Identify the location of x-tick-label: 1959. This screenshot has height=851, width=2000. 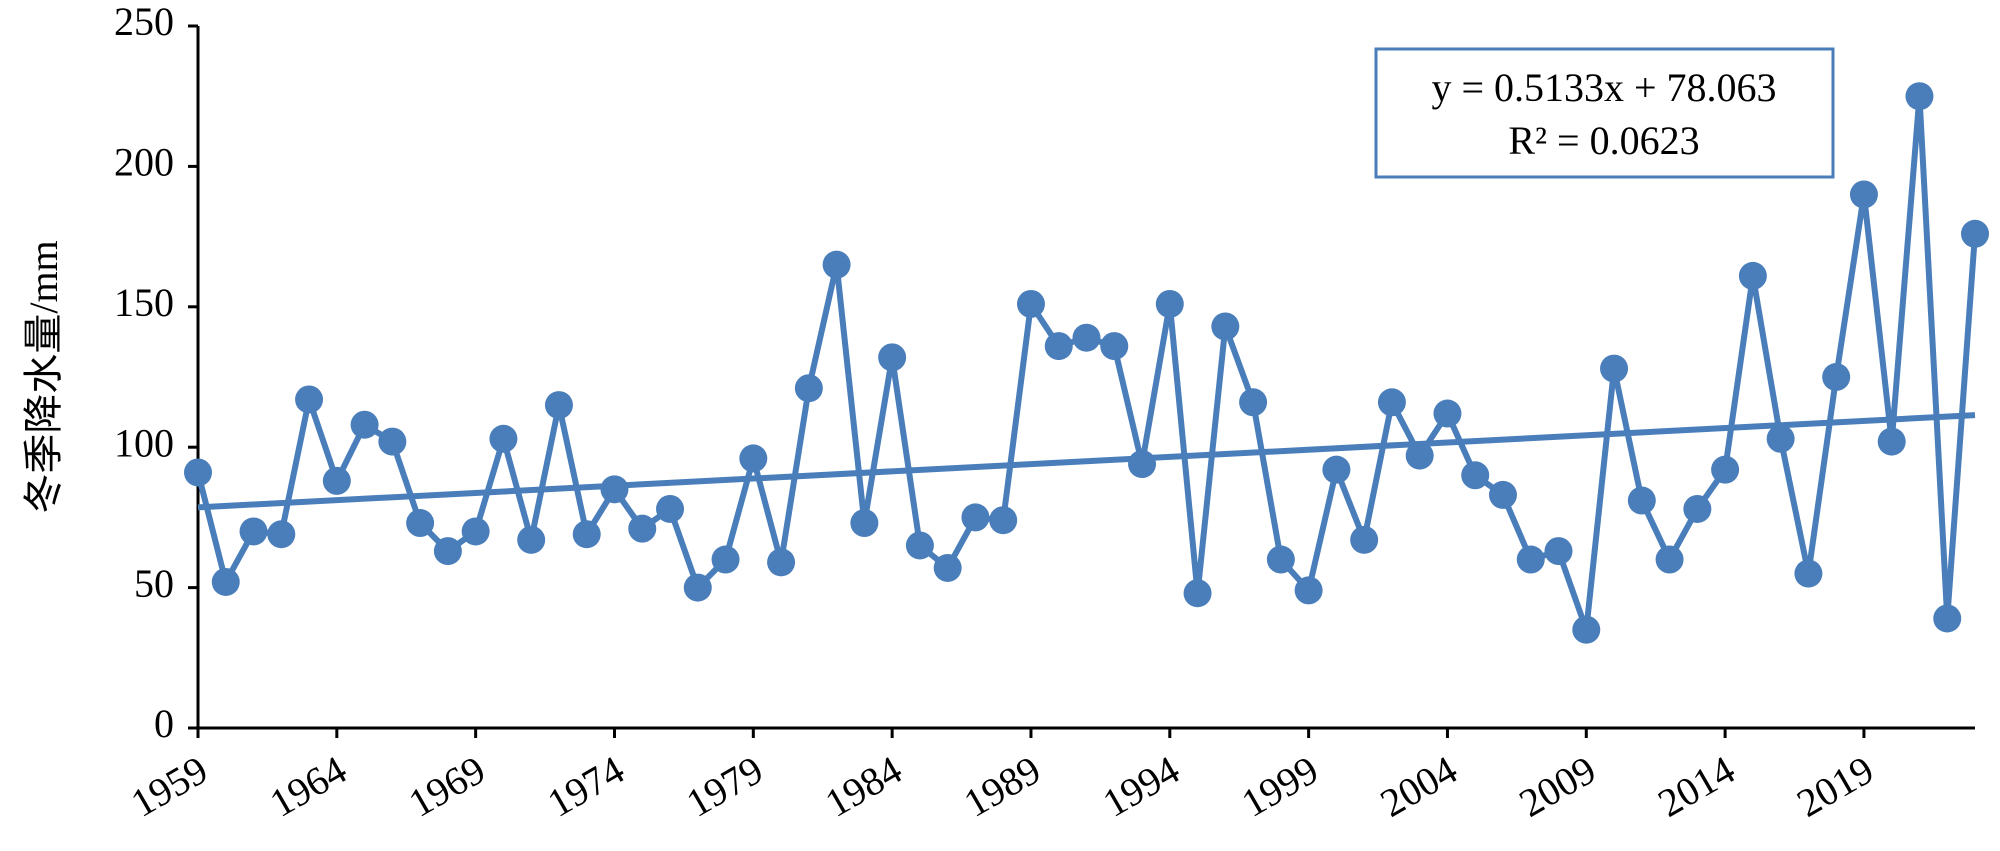
(169, 786).